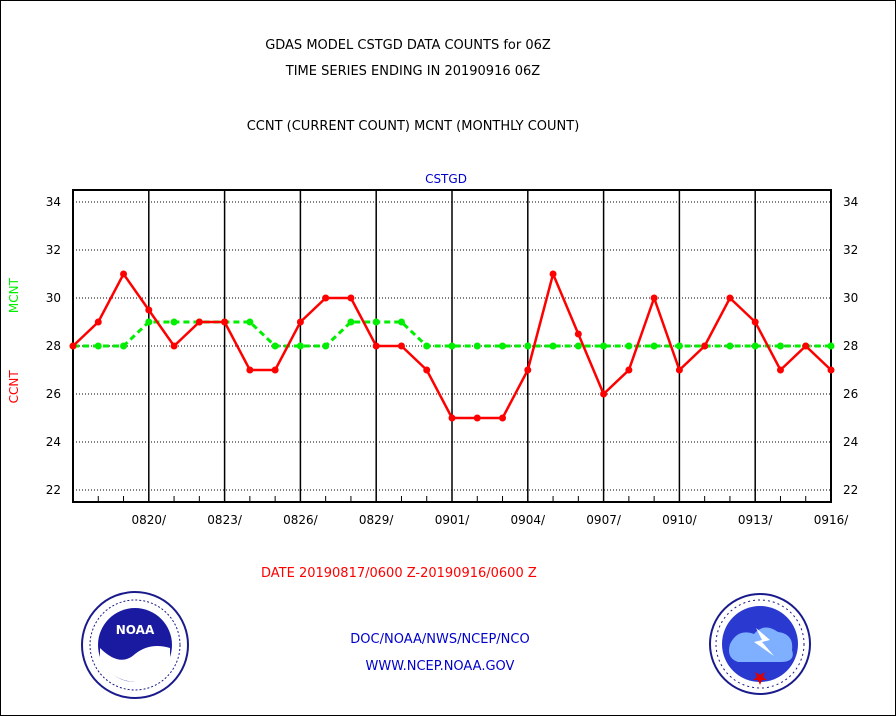 Image resolution: width=896 pixels, height=716 pixels. What do you see at coordinates (850, 490) in the screenshot?
I see `y-tick-label-right: 22` at bounding box center [850, 490].